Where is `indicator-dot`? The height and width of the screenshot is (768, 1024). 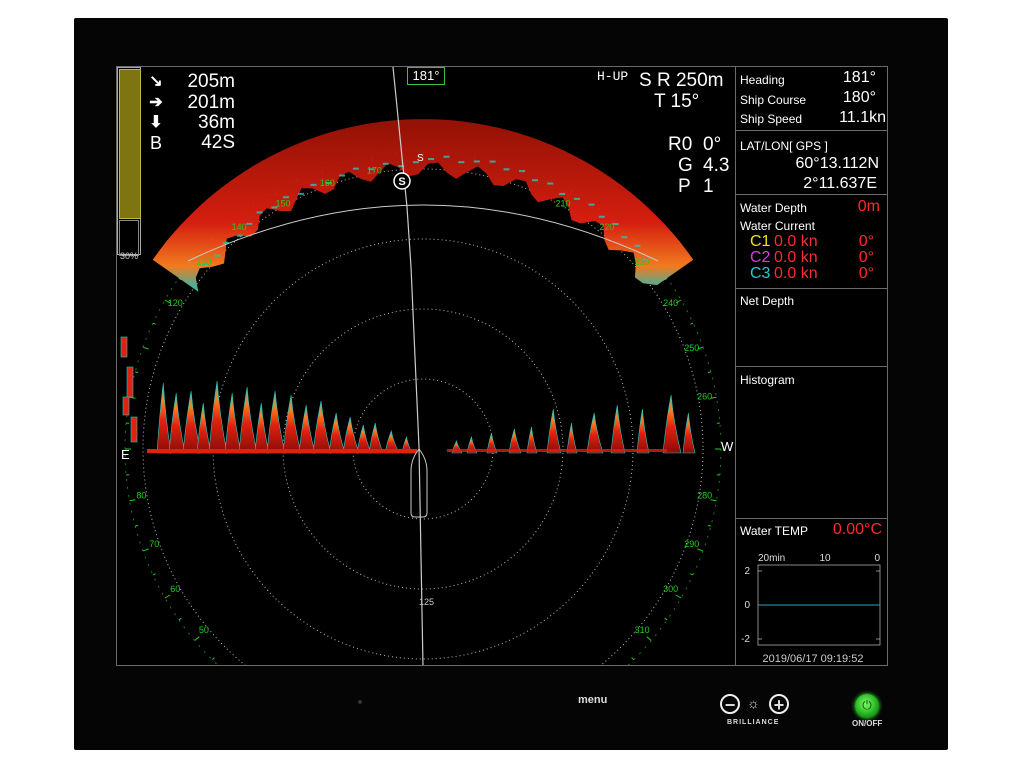 indicator-dot is located at coordinates (360, 702).